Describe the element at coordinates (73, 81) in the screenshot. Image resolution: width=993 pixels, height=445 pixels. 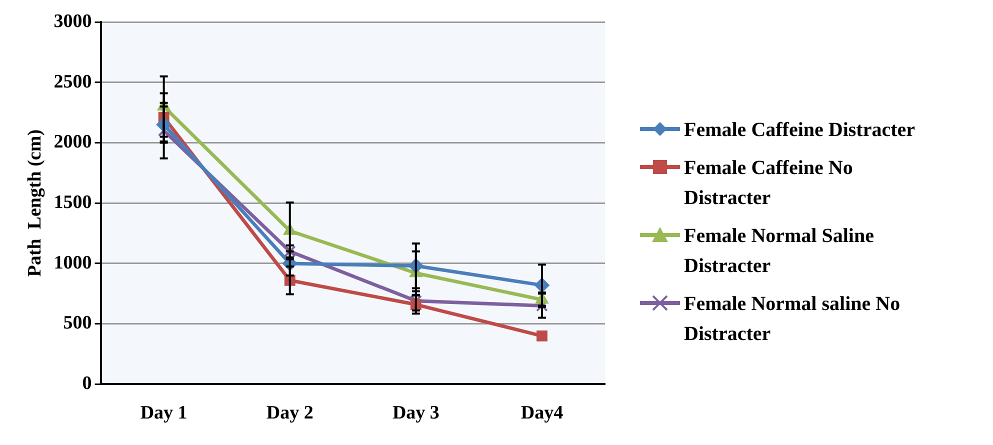
I see `y-tick-label: 2500` at that location.